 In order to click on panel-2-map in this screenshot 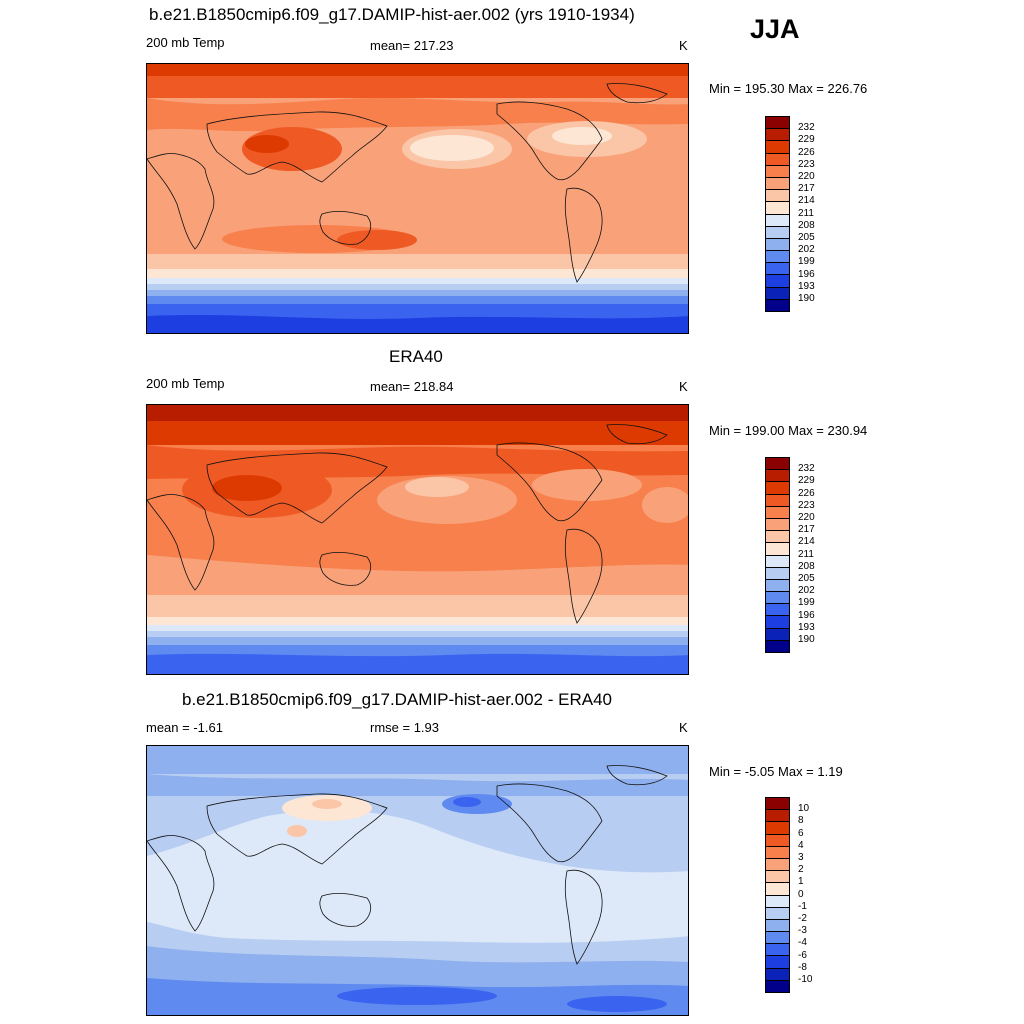, I will do `click(417, 539)`.